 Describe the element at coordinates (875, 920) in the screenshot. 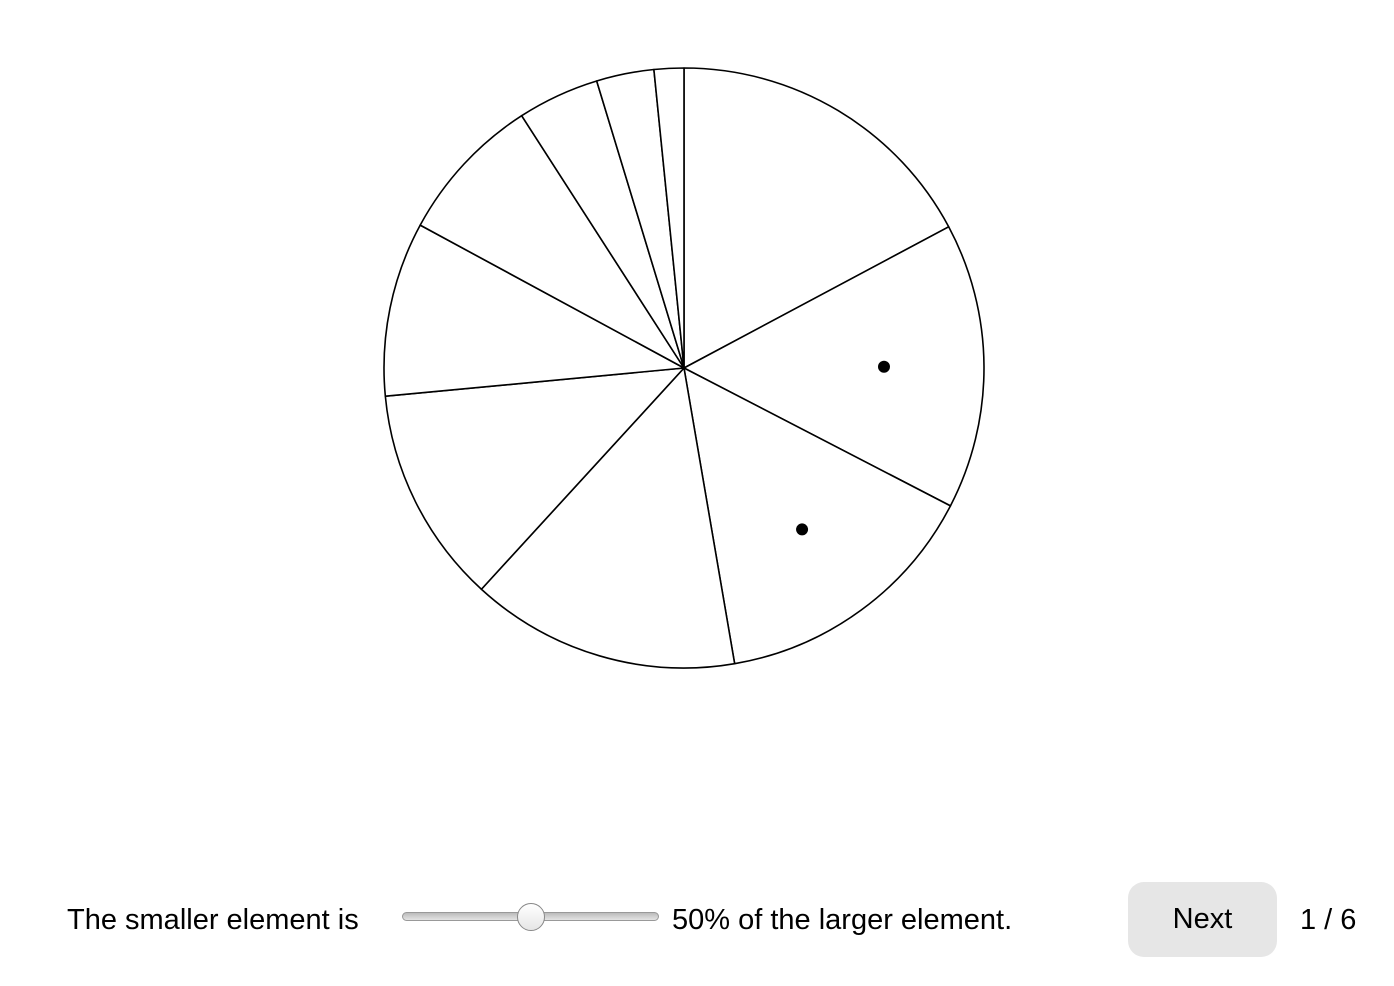

I see `suffix-text: of the larger element.` at that location.